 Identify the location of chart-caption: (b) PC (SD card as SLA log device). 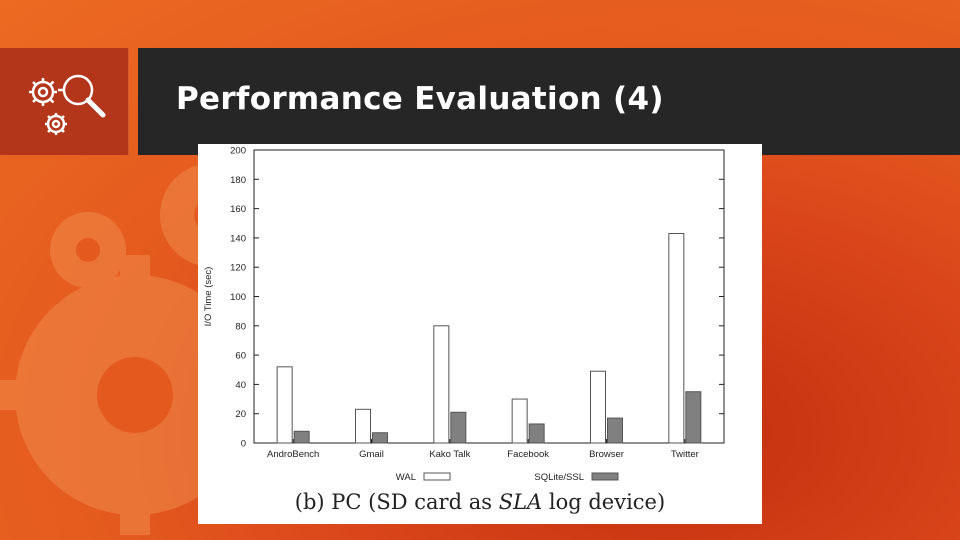
(480, 502).